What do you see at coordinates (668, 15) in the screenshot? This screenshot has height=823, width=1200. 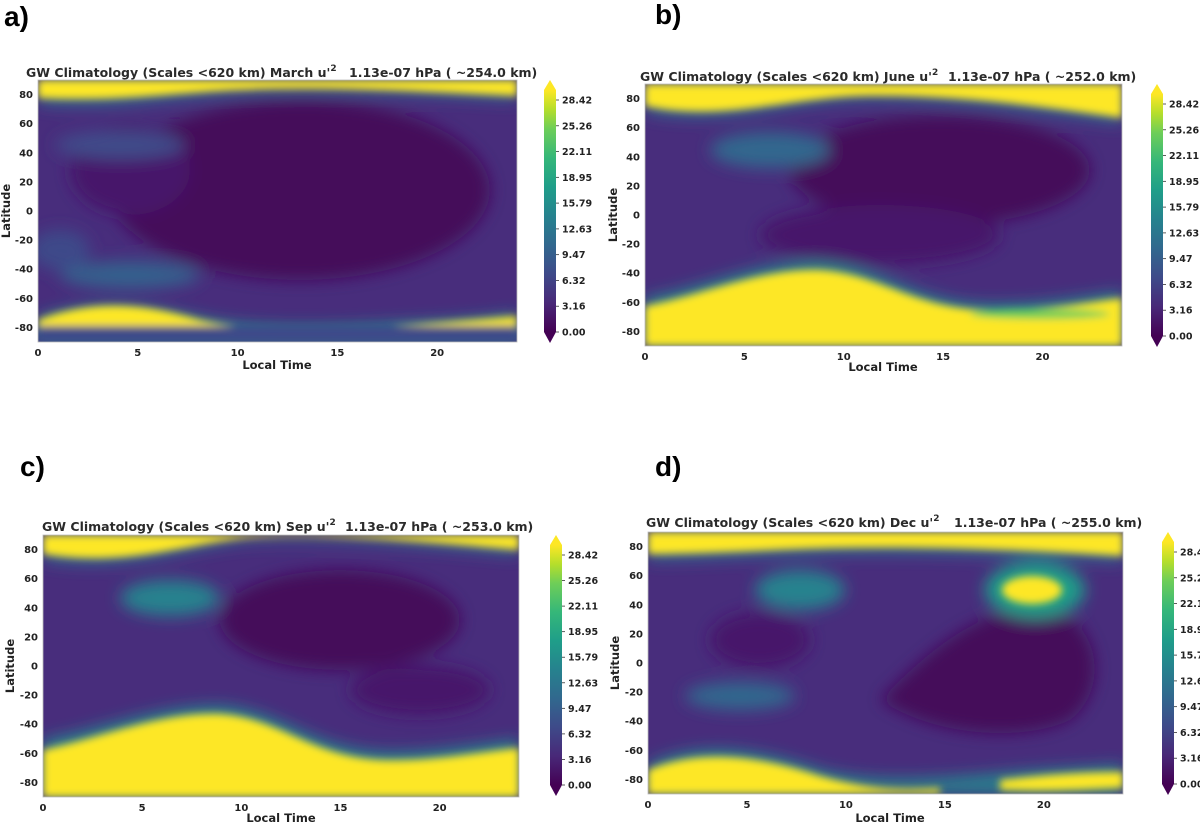 I see `panel-letter: b)` at bounding box center [668, 15].